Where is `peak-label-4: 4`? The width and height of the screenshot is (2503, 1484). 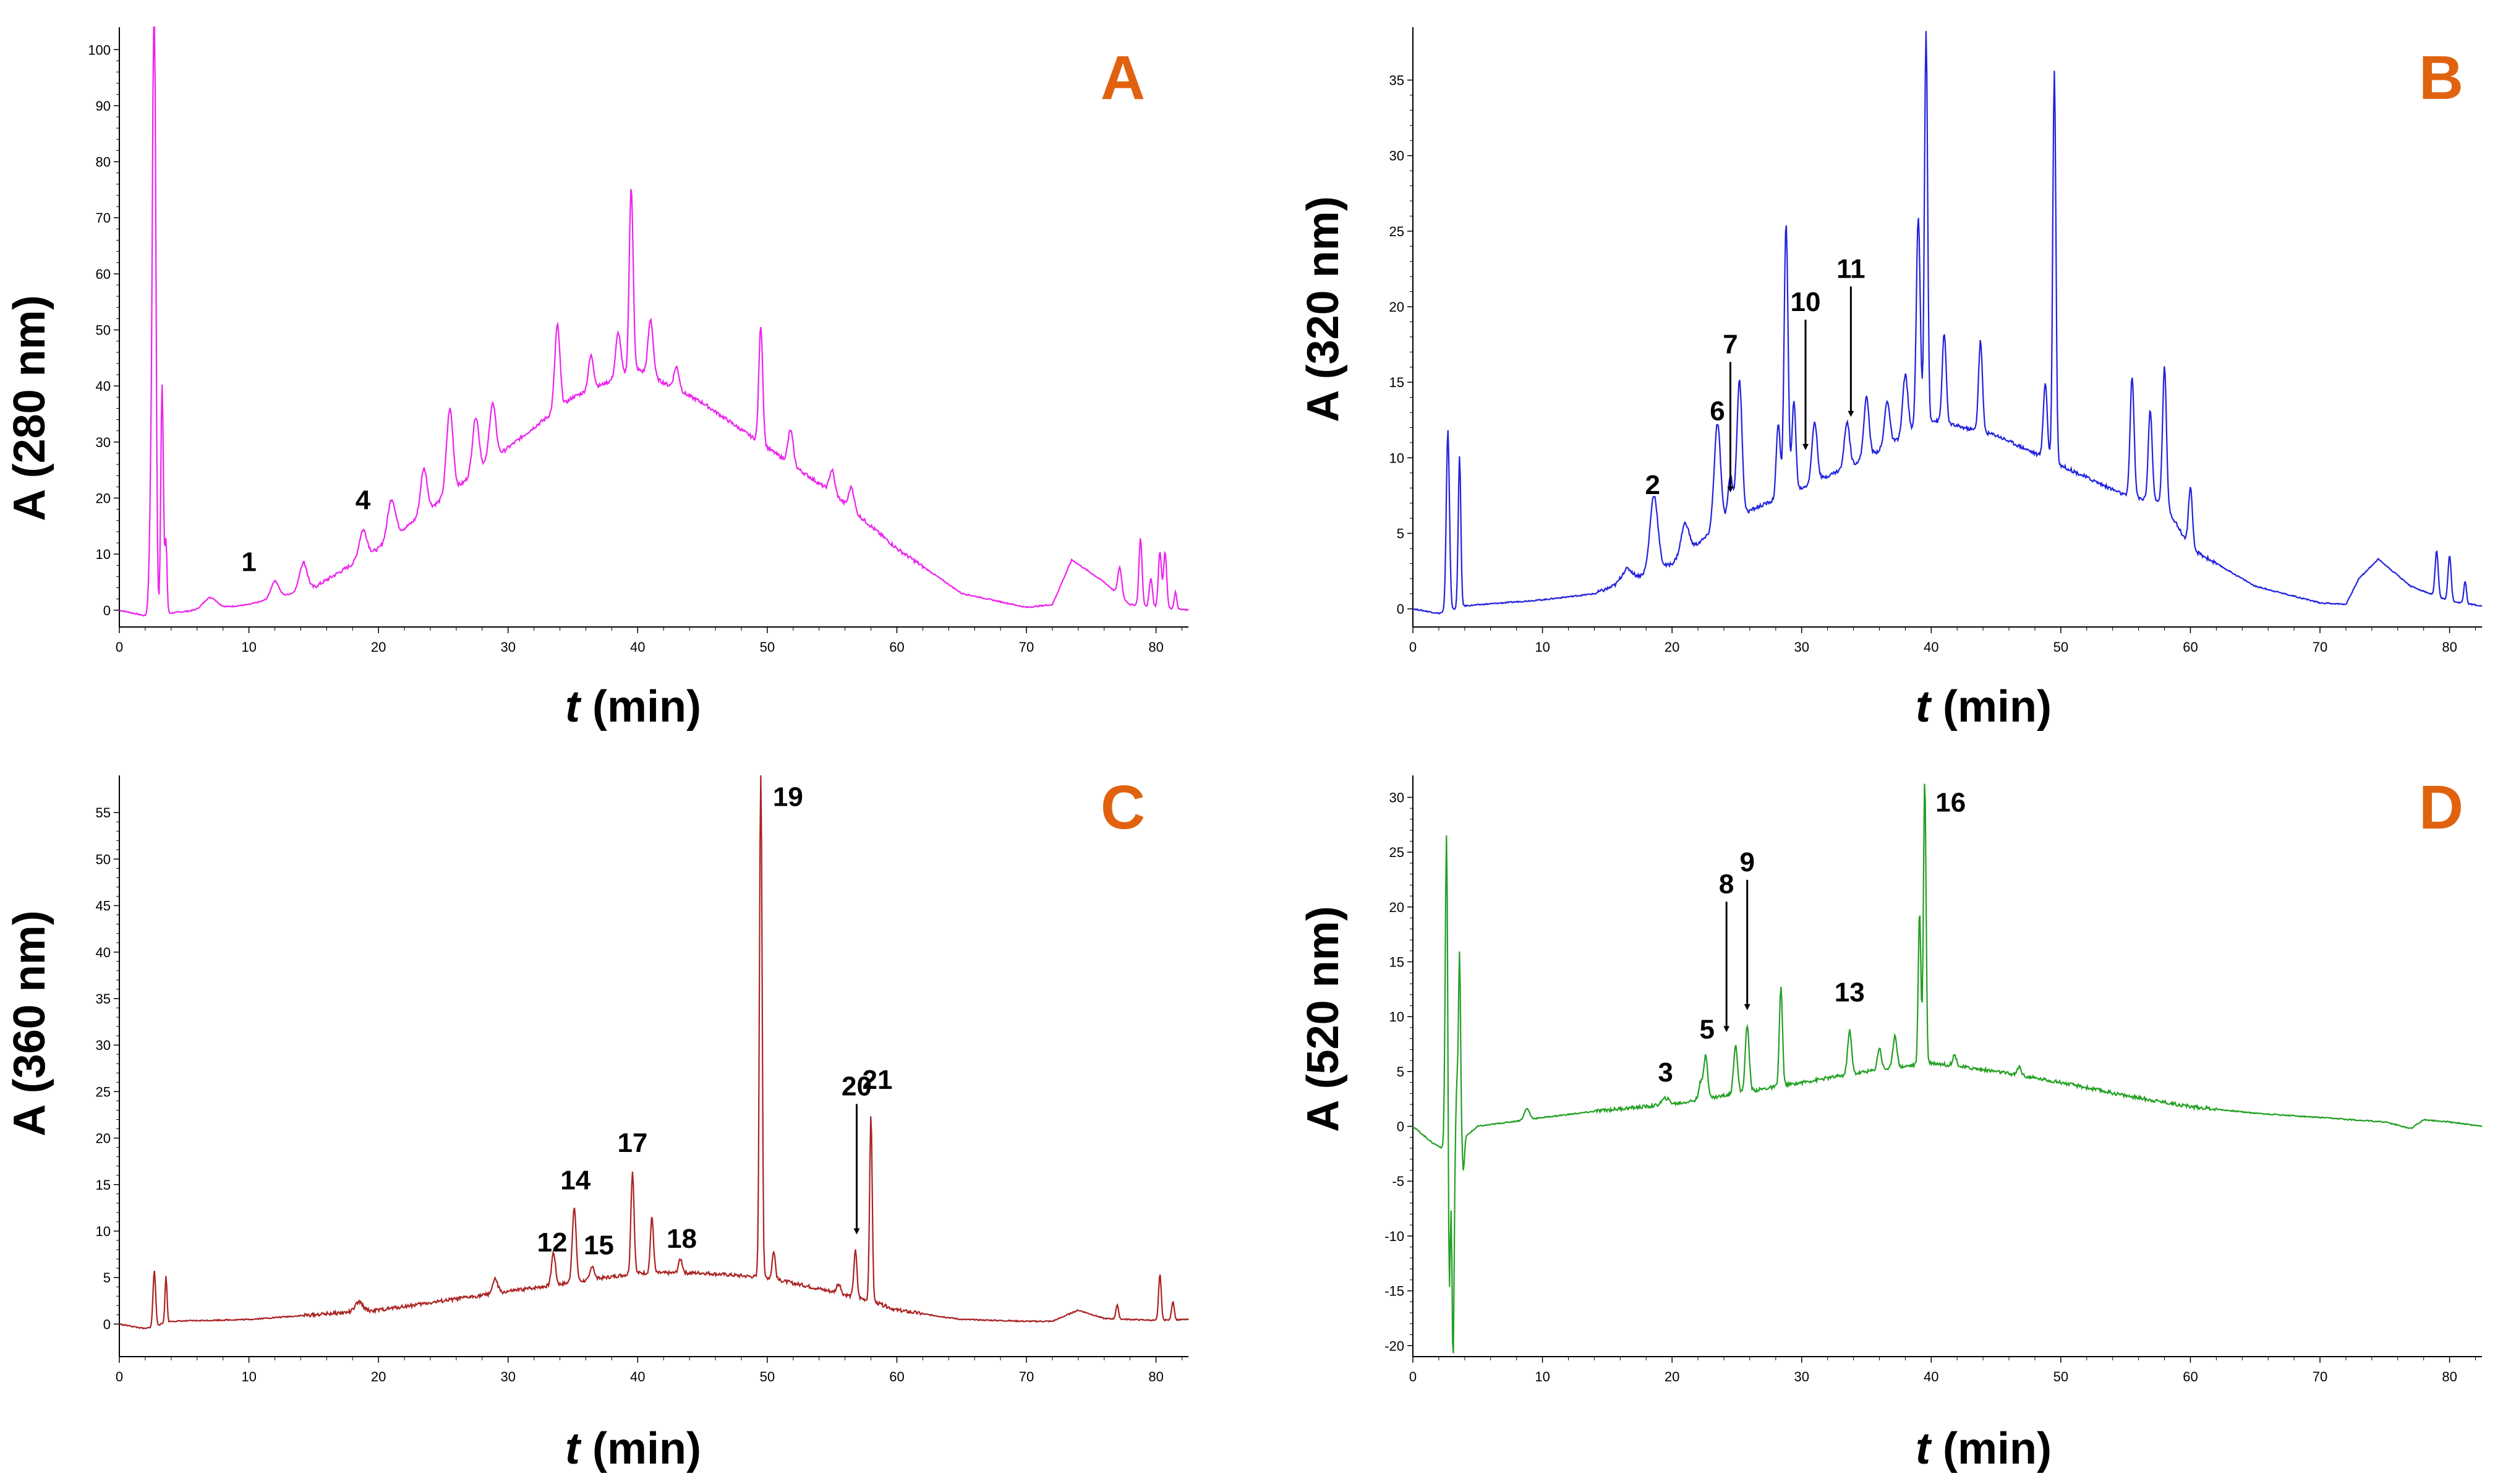
peak-label-4: 4 is located at coordinates (363, 500).